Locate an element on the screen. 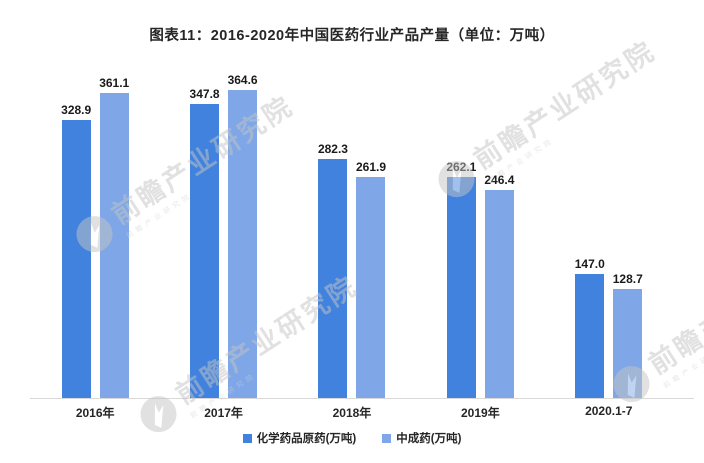 The image size is (704, 463). value-label: 361.1 is located at coordinates (114, 83).